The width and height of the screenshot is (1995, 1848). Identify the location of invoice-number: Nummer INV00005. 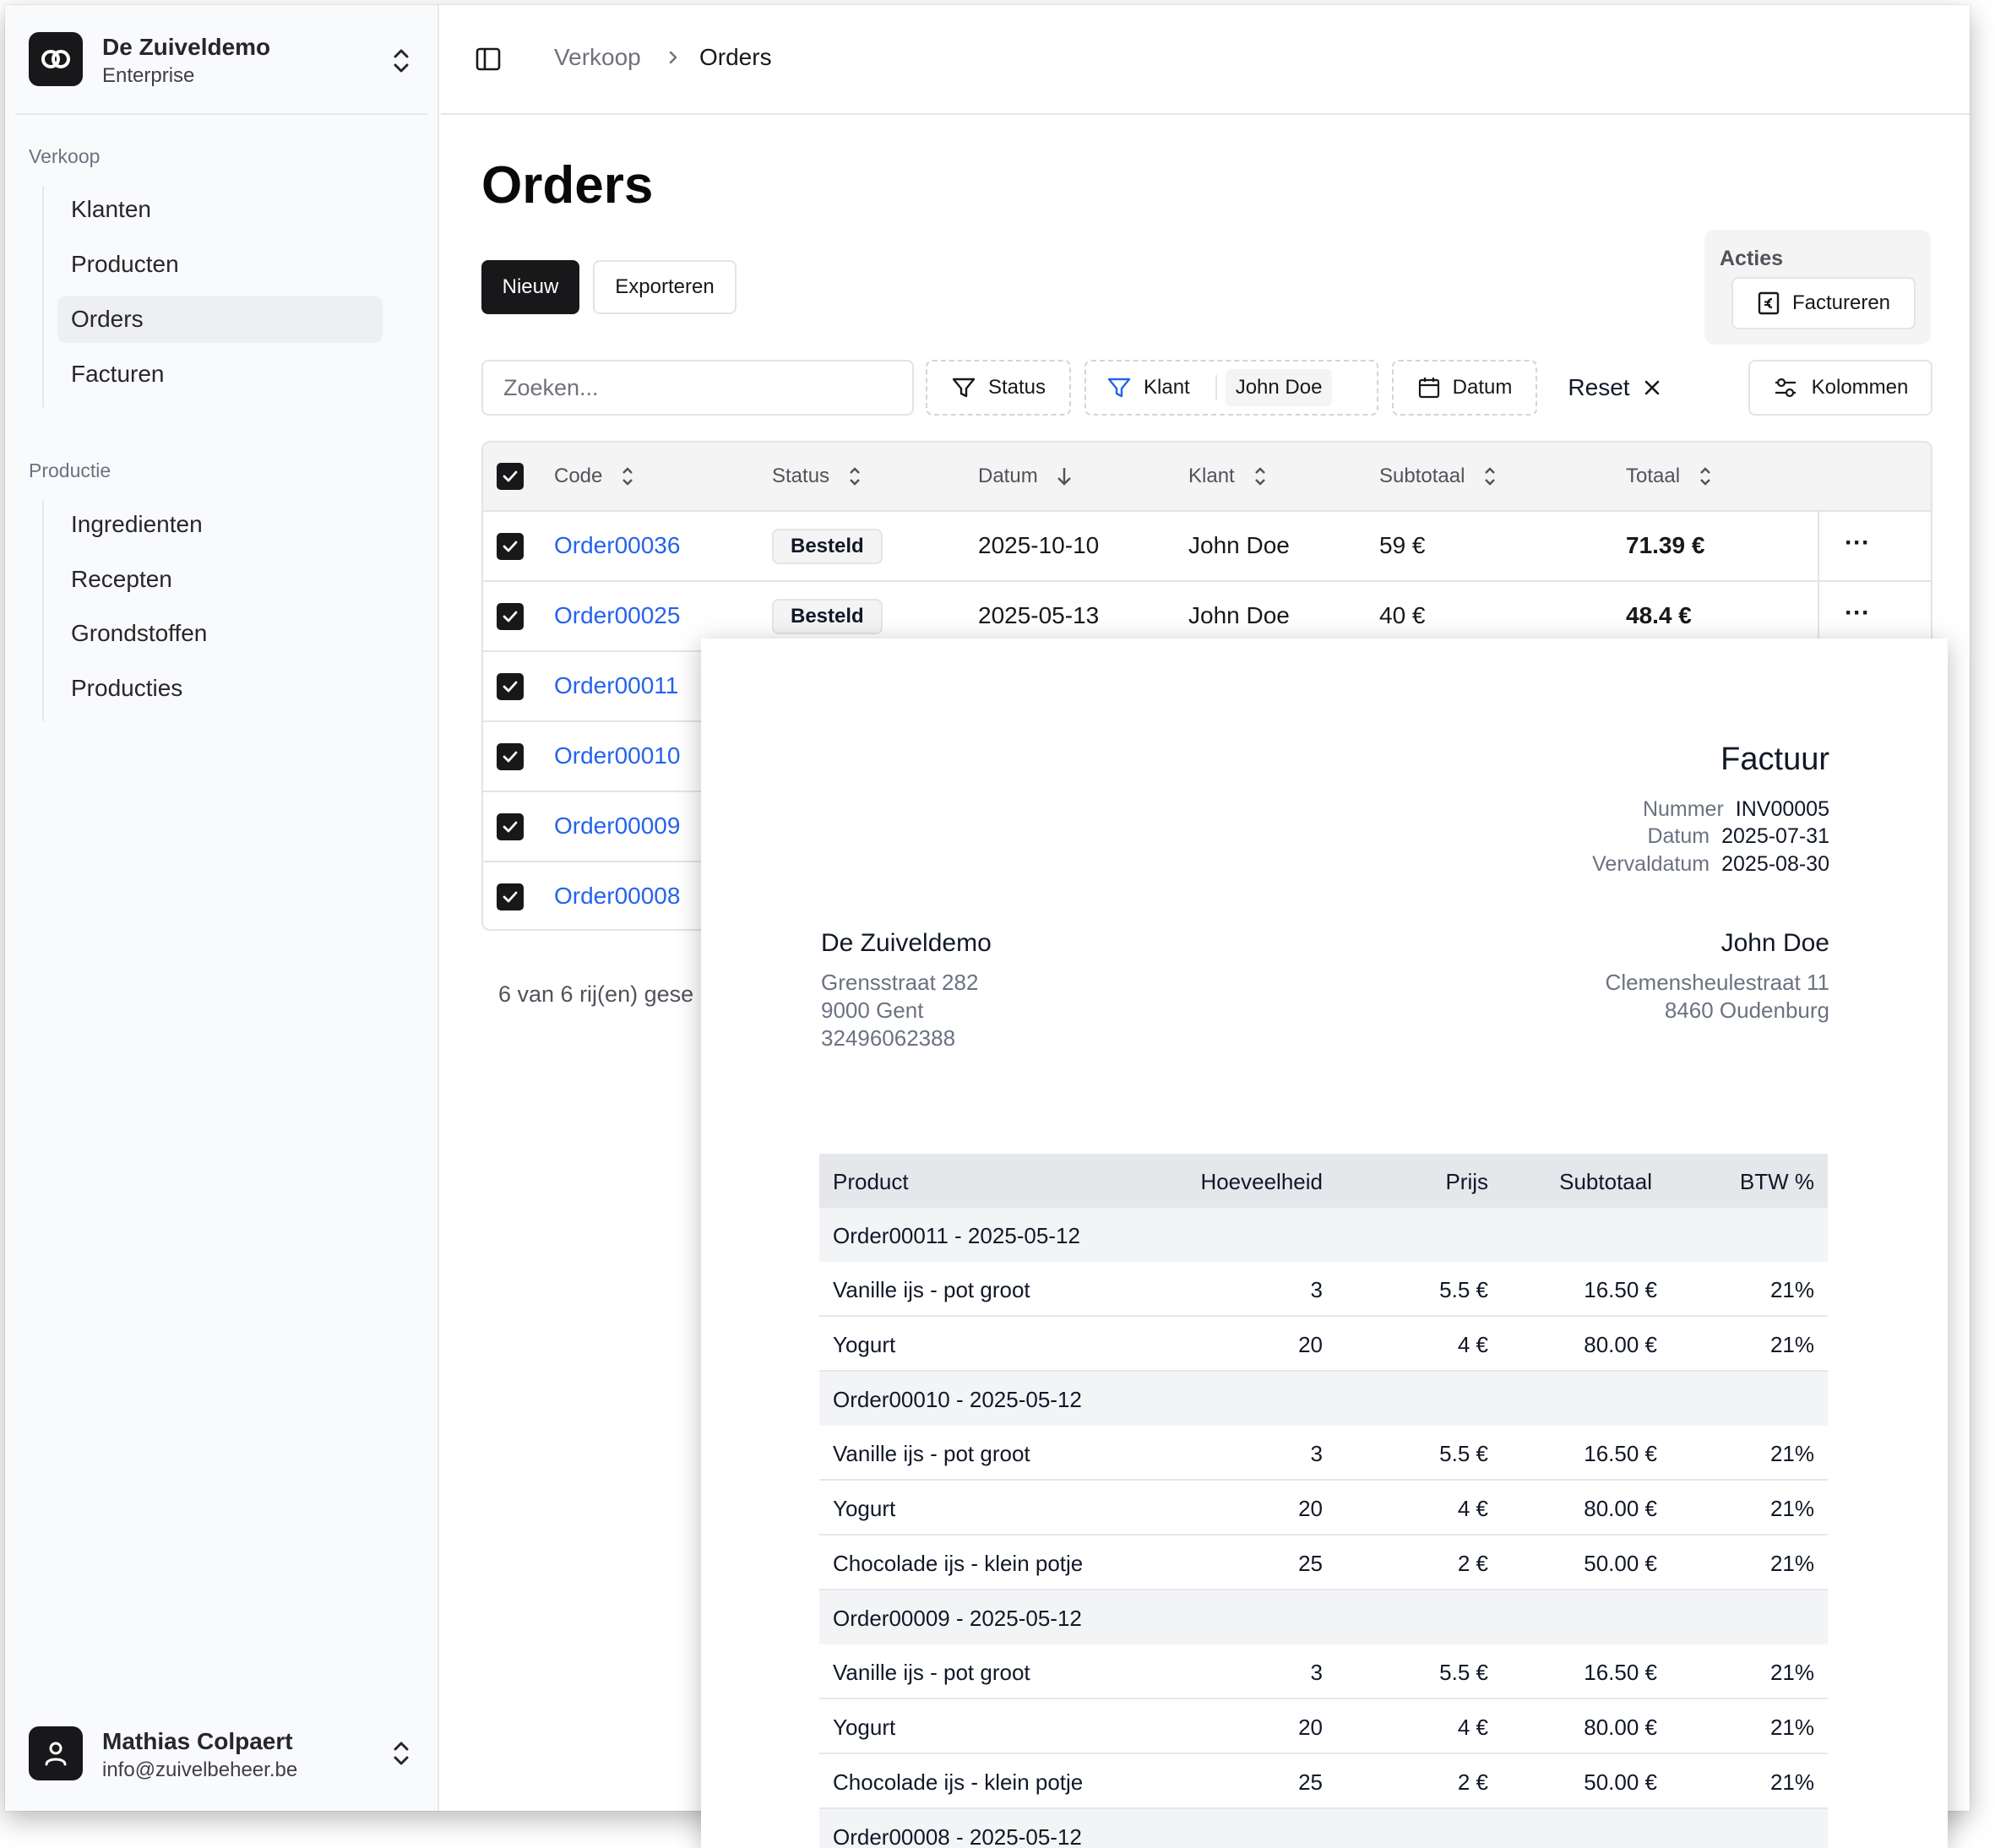
(1735, 809).